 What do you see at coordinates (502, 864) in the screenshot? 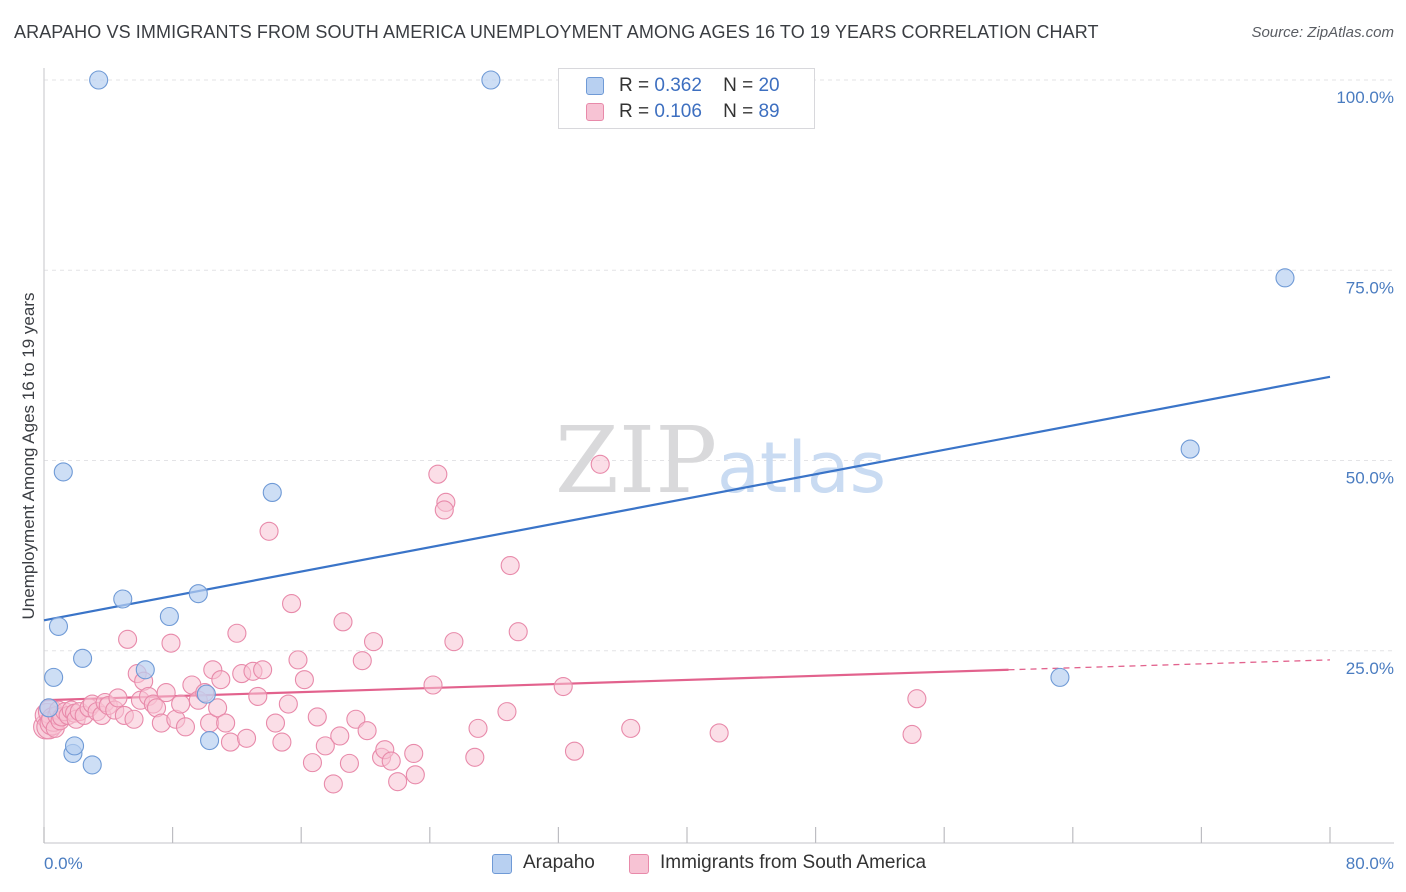
I see `bottom-legend-swatch-arapaho` at bounding box center [502, 864].